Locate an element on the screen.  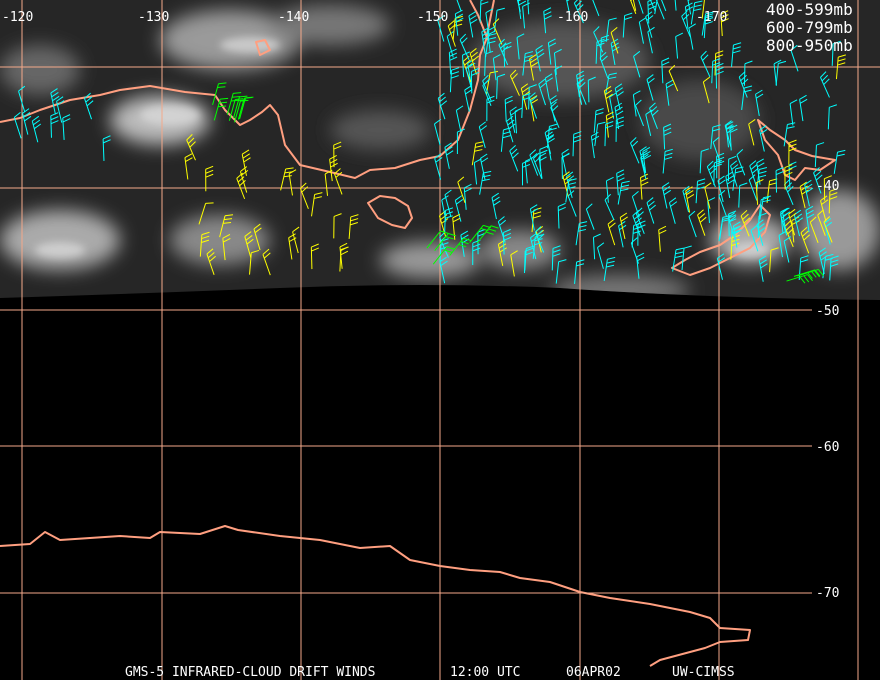
australia-east-coast is located at coordinates (479, 20).